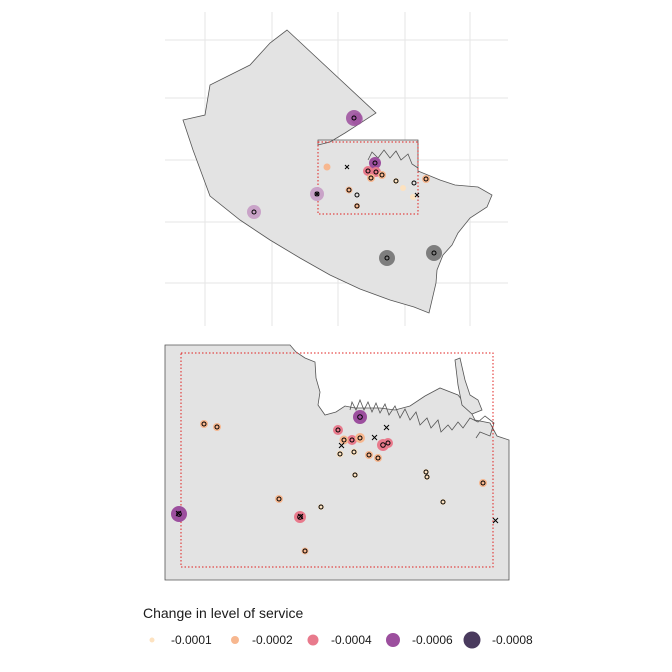 The height and width of the screenshot is (672, 672). I want to click on extent-box, so click(368, 178).